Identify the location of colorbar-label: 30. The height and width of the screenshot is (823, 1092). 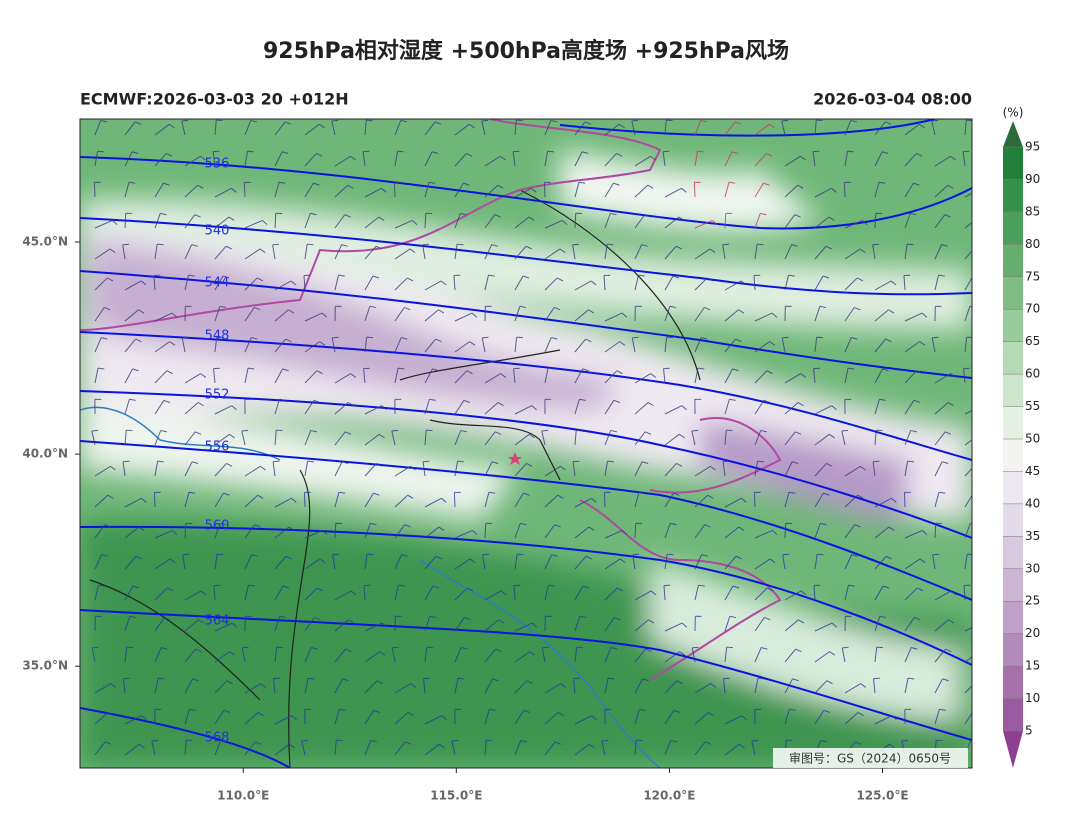
(1032, 568).